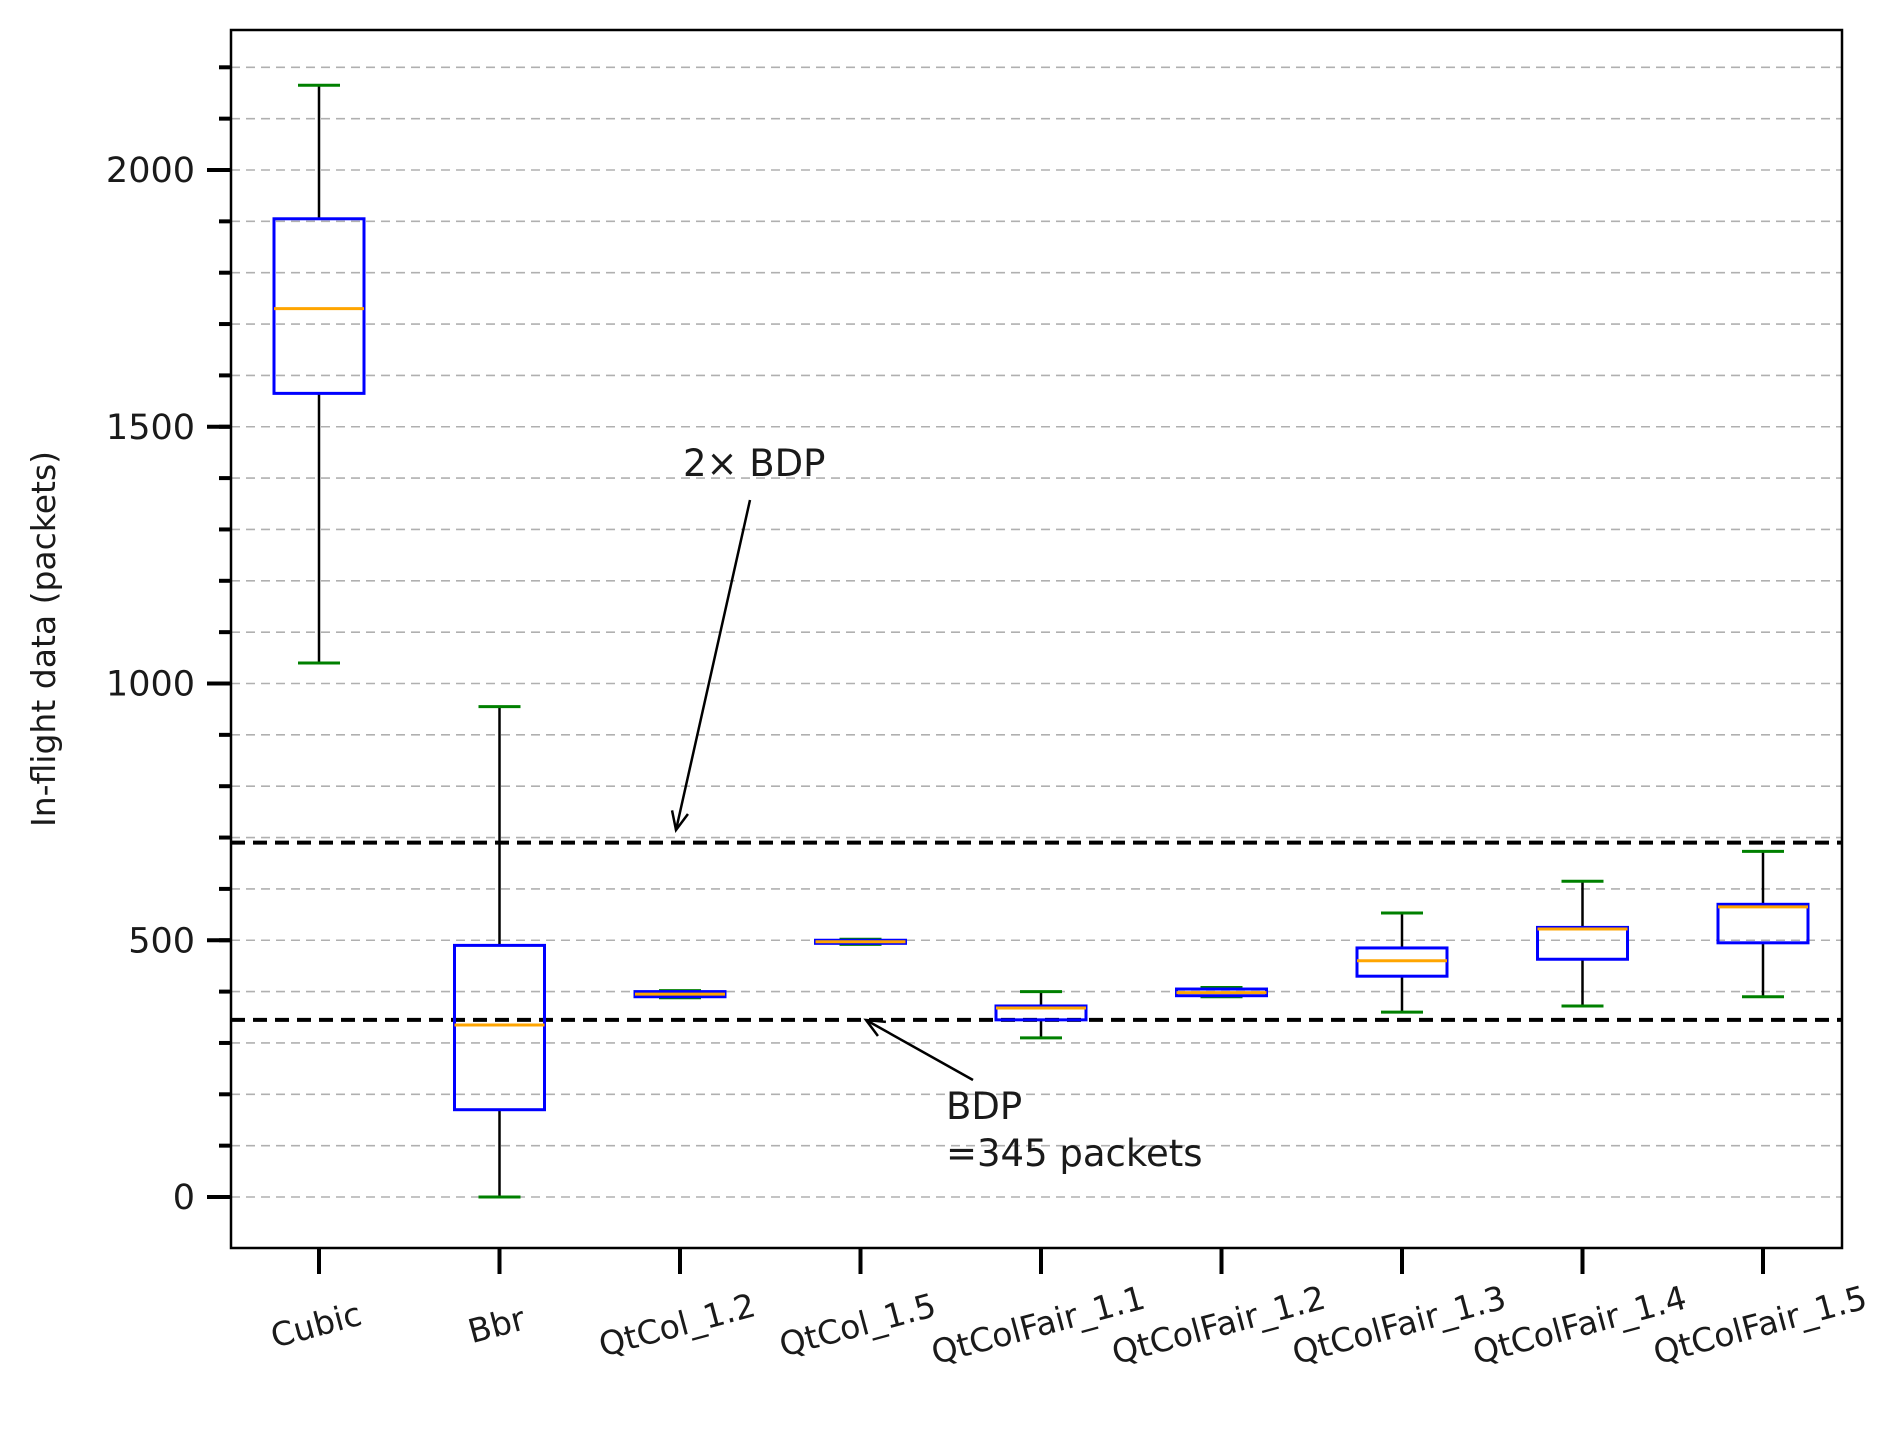 This screenshot has height=1429, width=1891. I want to click on reference-lines, so click(1036, 931).